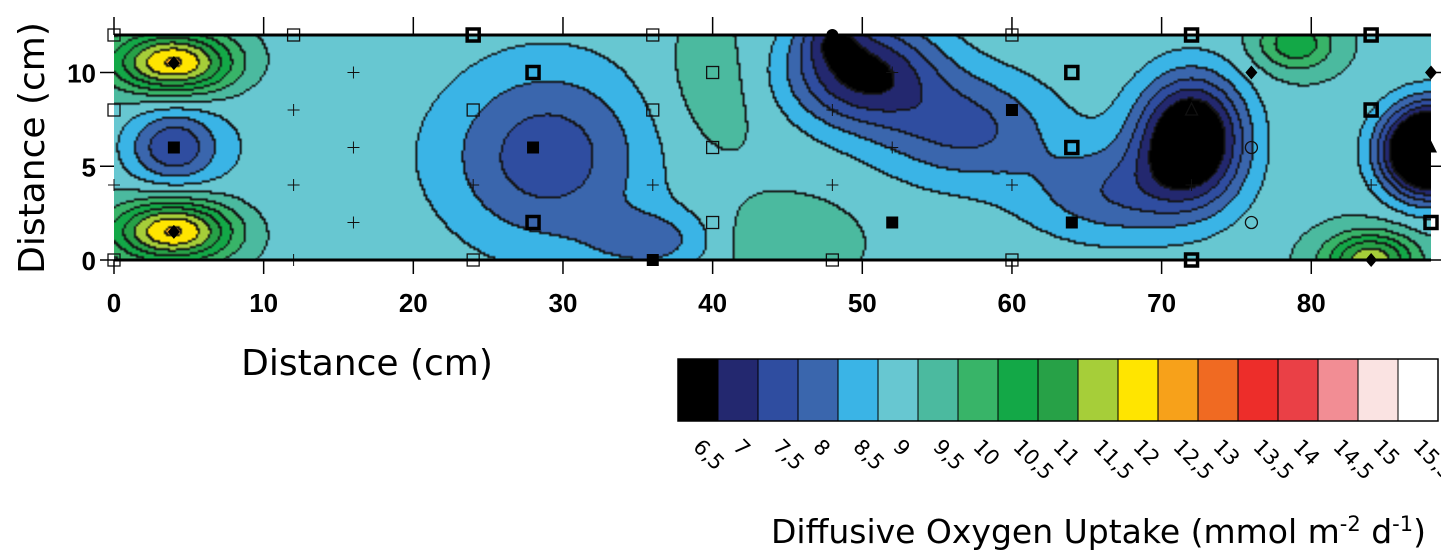  I want to click on x-tick-label-40: 40, so click(712, 303).